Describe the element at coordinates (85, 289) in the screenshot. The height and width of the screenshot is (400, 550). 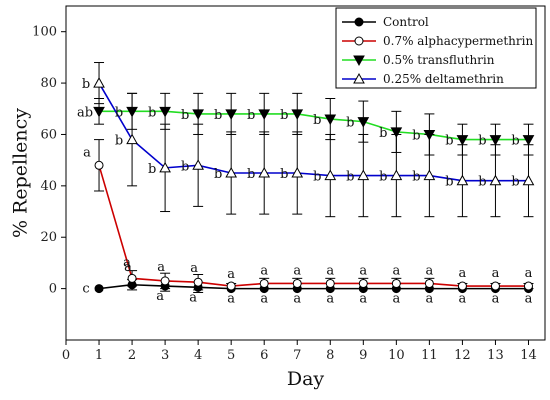
I see `significance-letter: c` at that location.